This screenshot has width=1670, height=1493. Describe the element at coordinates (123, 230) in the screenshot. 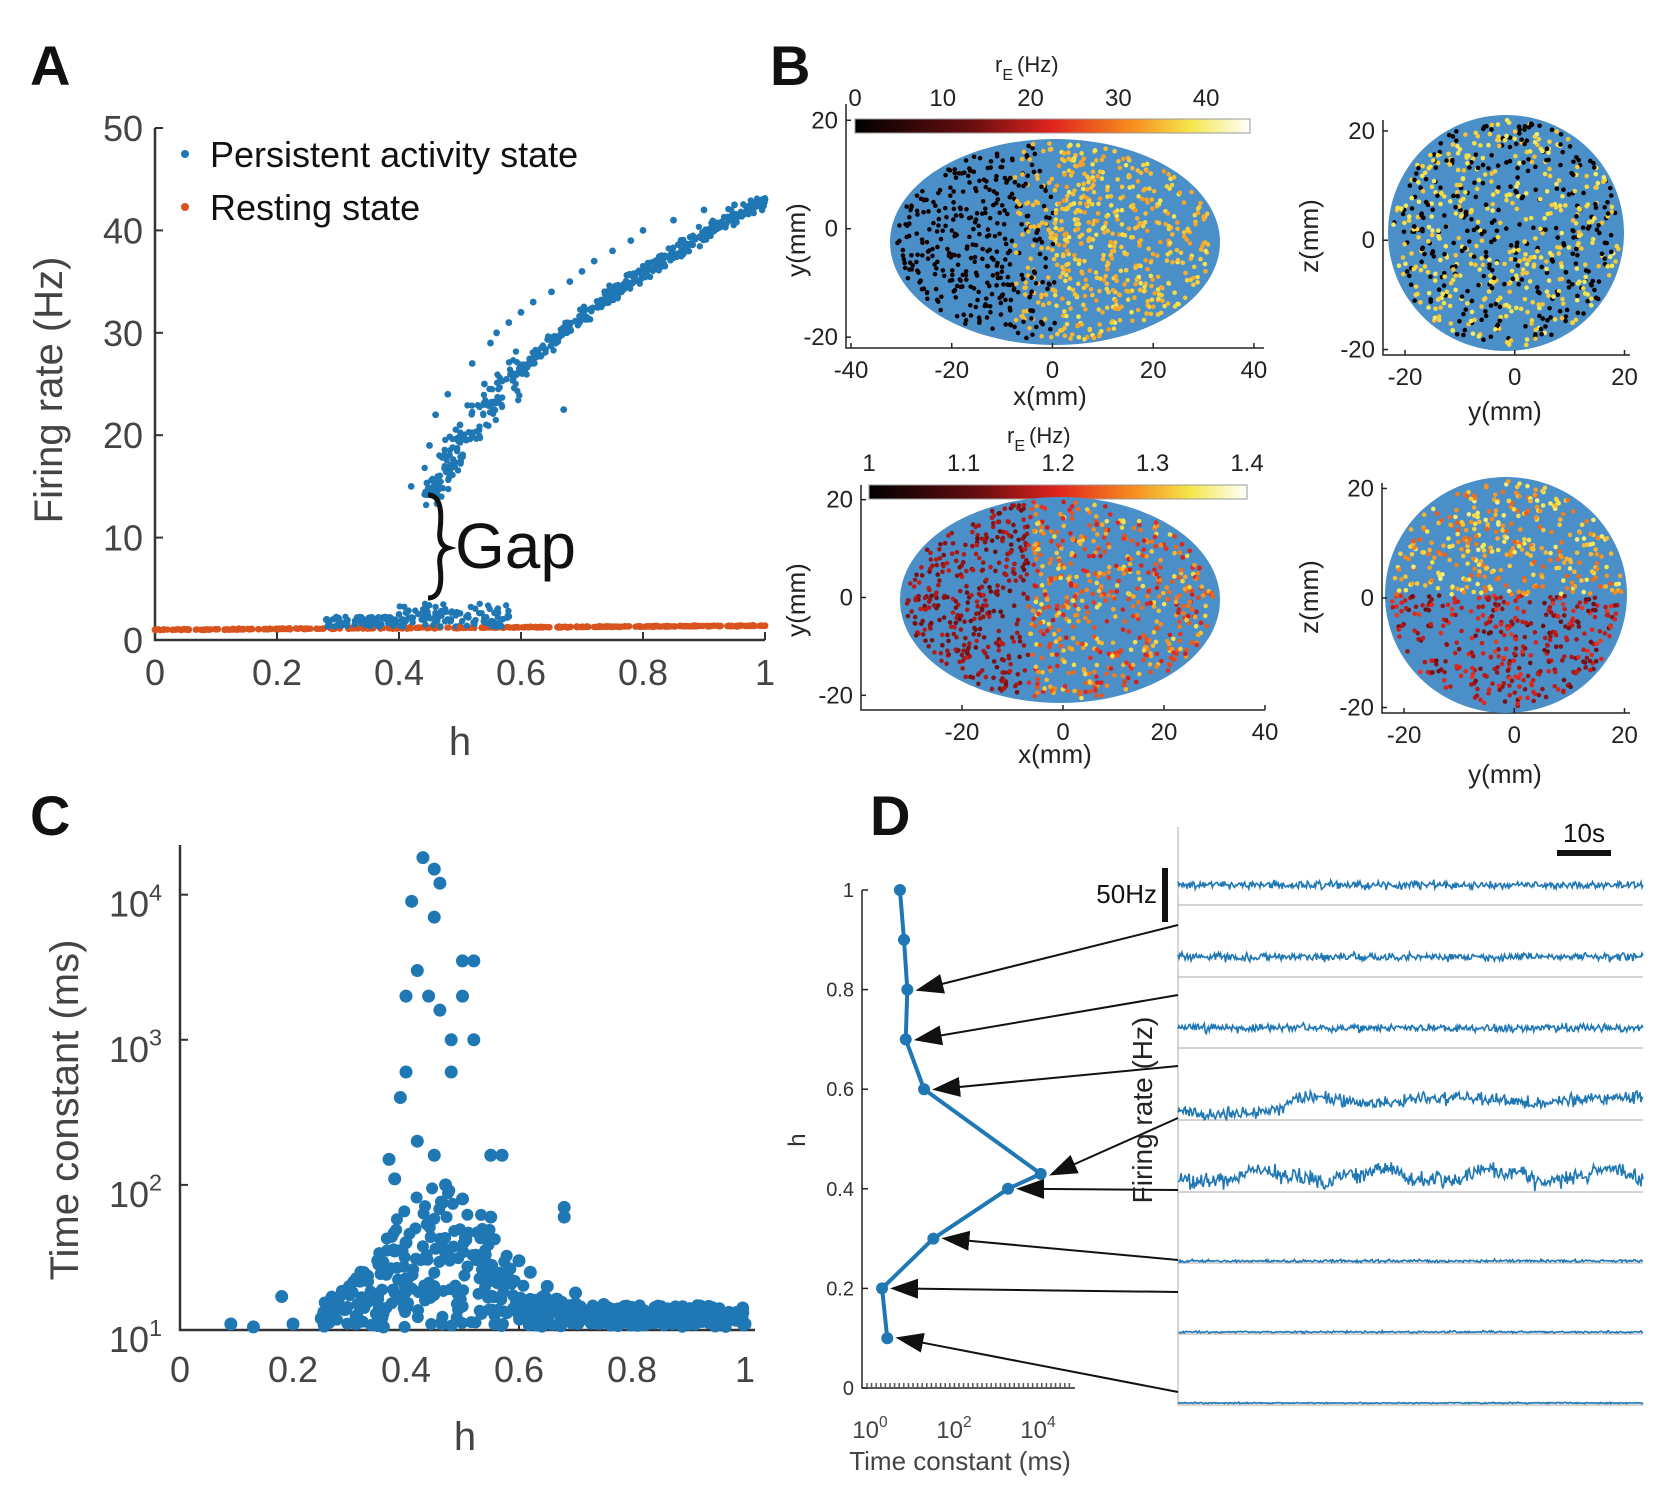

I see `a-ytick-label: 40` at that location.